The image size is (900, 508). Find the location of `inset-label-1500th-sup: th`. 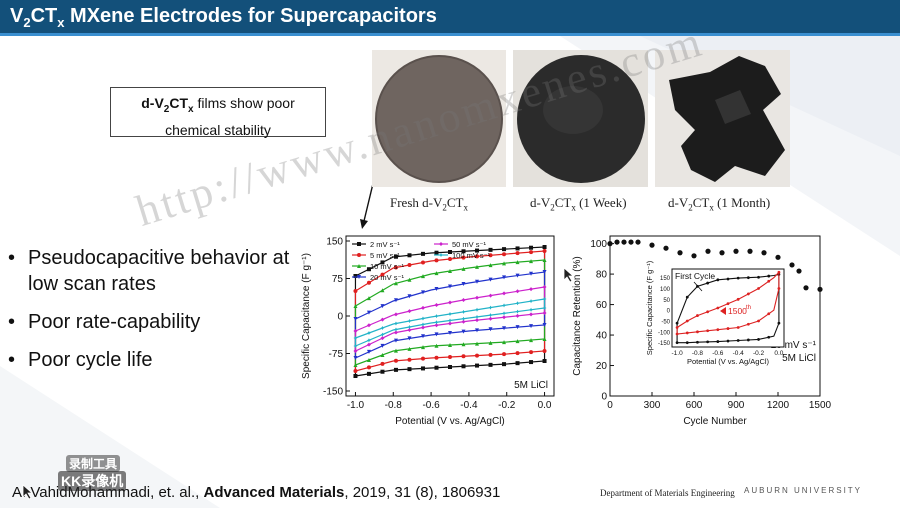

inset-label-1500th-sup: th is located at coordinates (748, 308).